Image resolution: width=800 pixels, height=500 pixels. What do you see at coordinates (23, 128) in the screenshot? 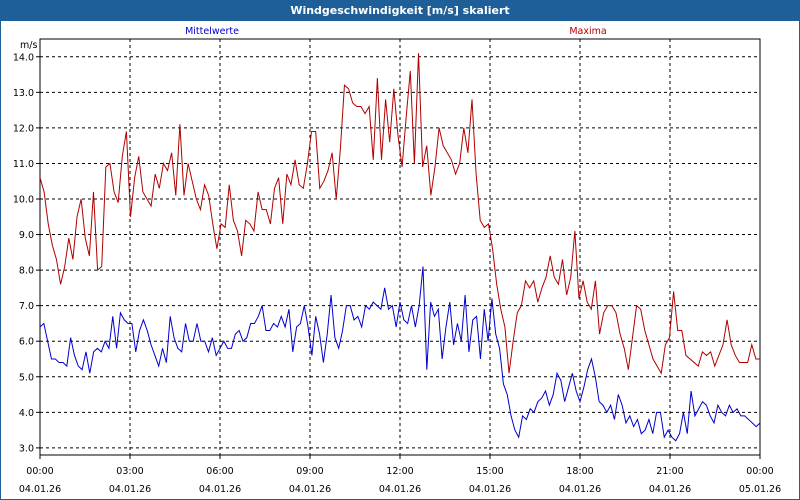
I see `y-tick-label: 12.0` at bounding box center [23, 128].